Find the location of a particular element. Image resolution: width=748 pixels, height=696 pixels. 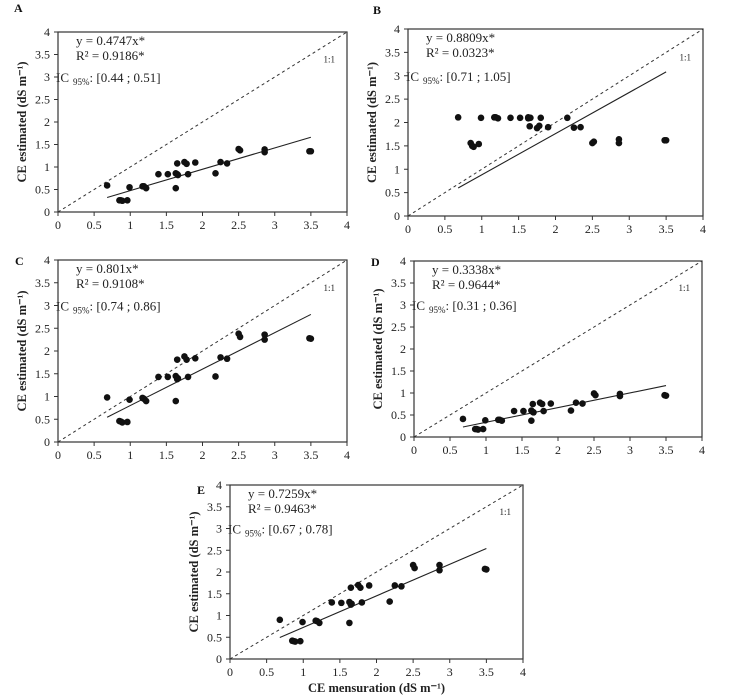

equation-label: y = 0.4747x* is located at coordinates (110, 40).